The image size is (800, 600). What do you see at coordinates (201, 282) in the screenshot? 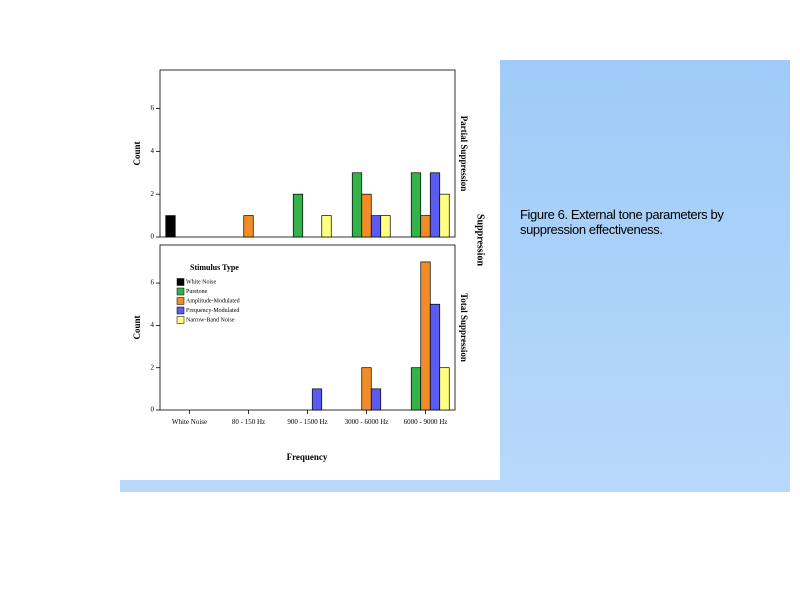
I see `legend-label: White Noise` at bounding box center [201, 282].